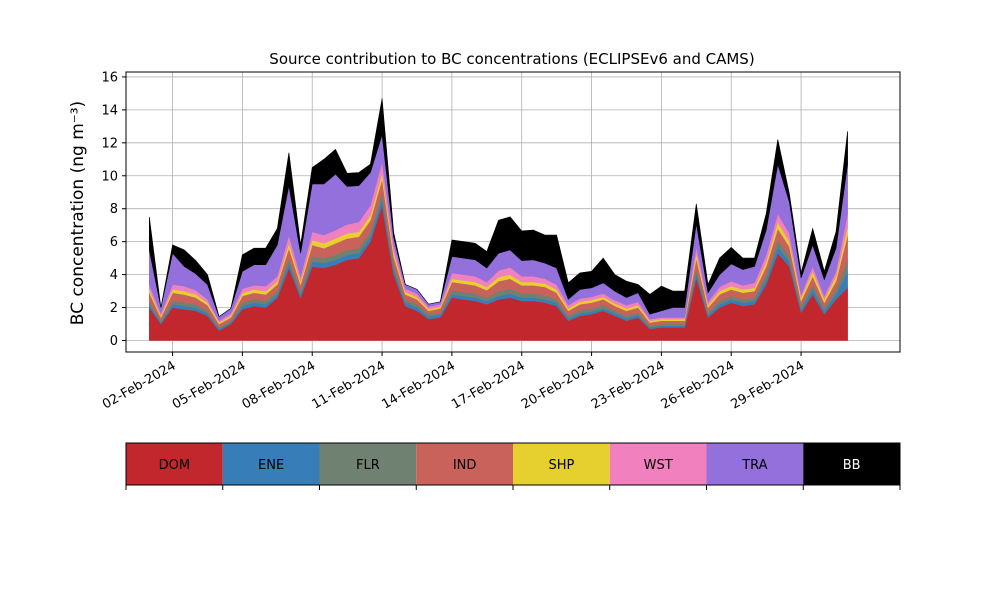 This screenshot has height=600, width=1000. I want to click on y-tick-label: 6, so click(114, 242).